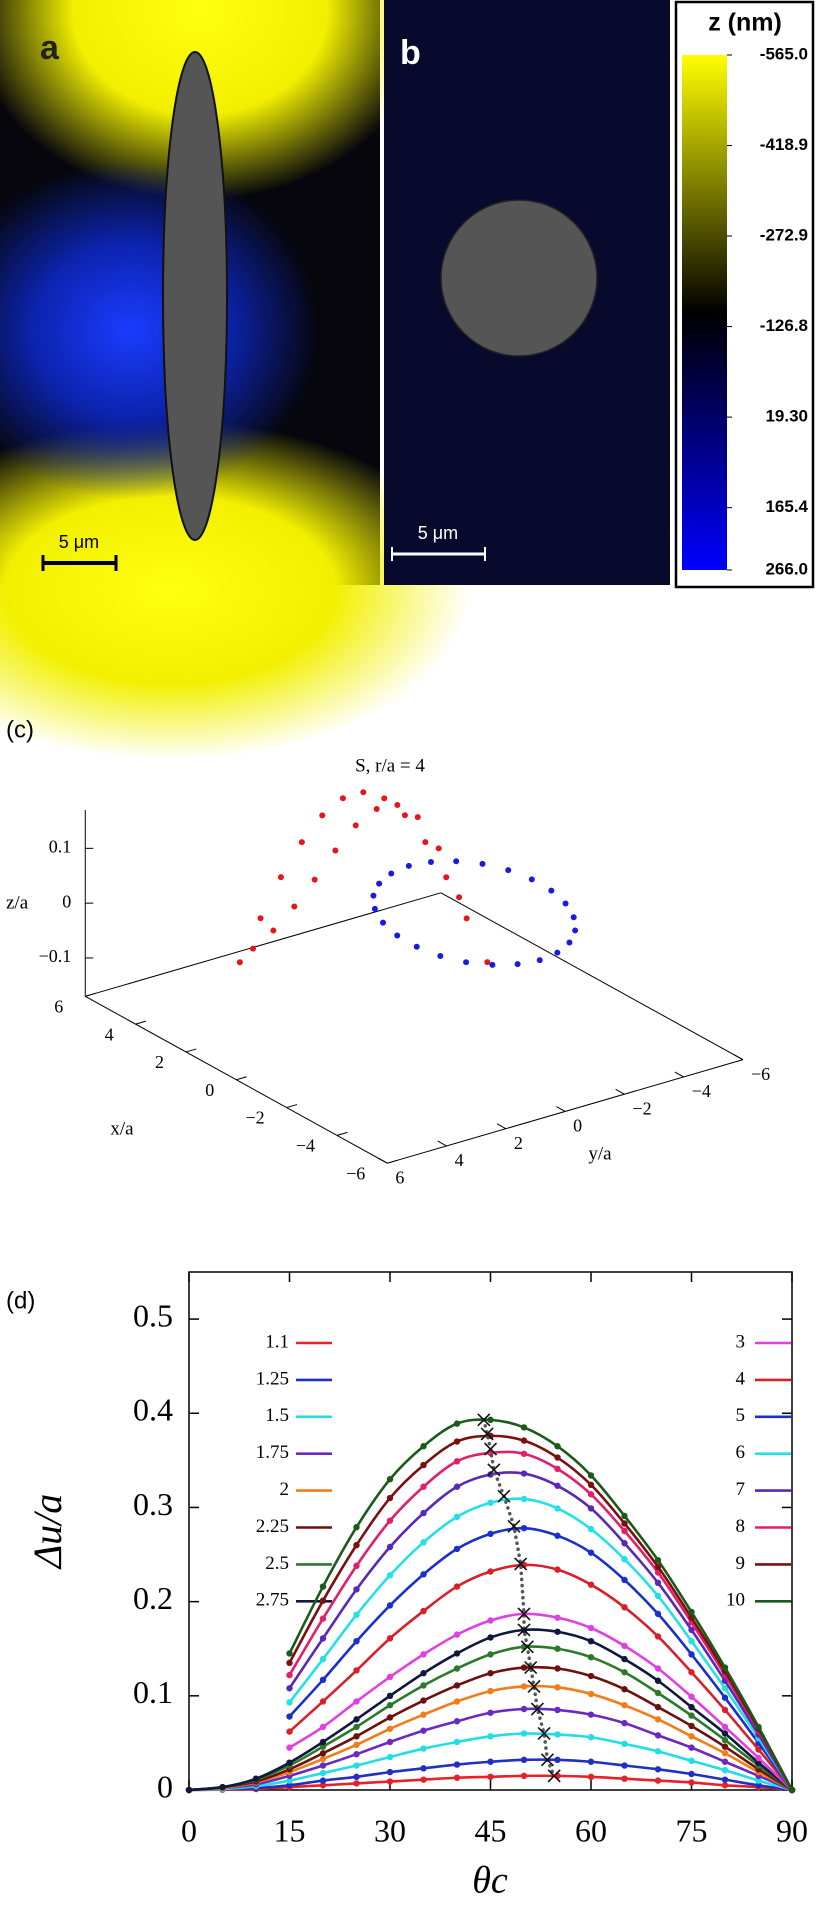 The height and width of the screenshot is (1912, 816). What do you see at coordinates (784, 325) in the screenshot?
I see `colorbar-tick-label: -126.8` at bounding box center [784, 325].